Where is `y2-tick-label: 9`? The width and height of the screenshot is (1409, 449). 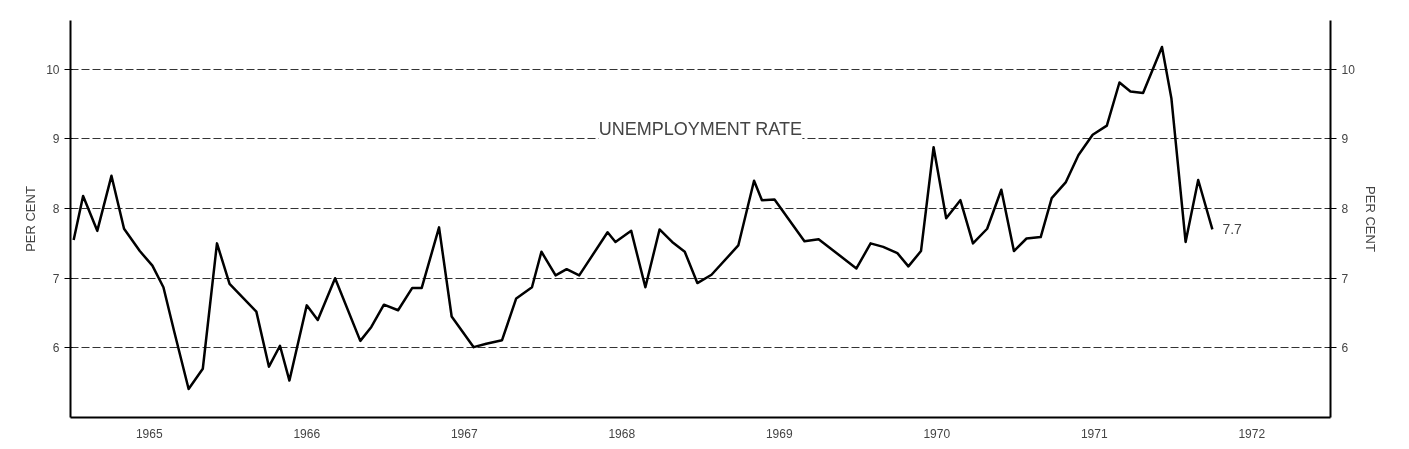
y2-tick-label: 9 is located at coordinates (1345, 139).